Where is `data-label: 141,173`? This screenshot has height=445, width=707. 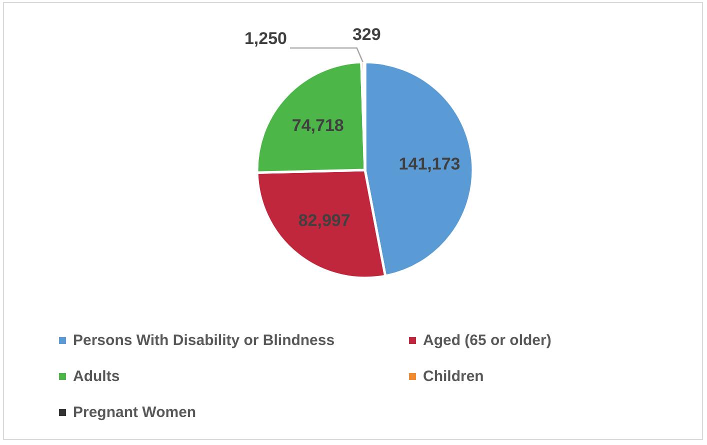
data-label: 141,173 is located at coordinates (429, 164).